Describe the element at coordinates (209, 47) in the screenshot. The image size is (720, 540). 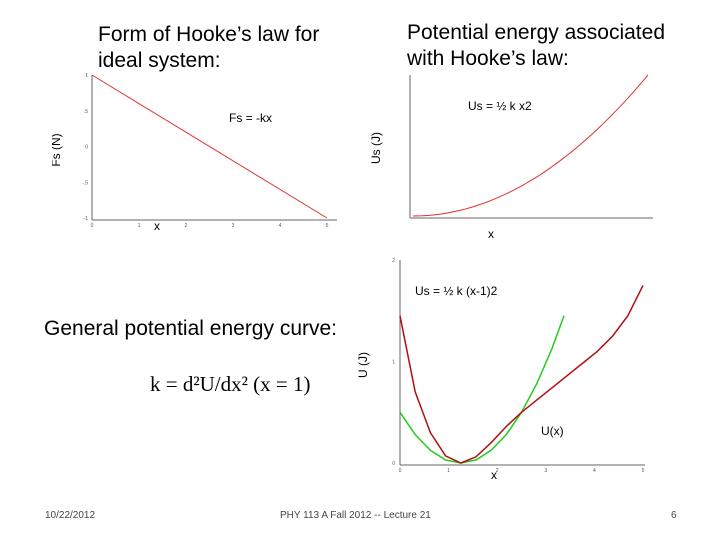
I see `title-left: Form of Hooke’s law for ideal system:` at that location.